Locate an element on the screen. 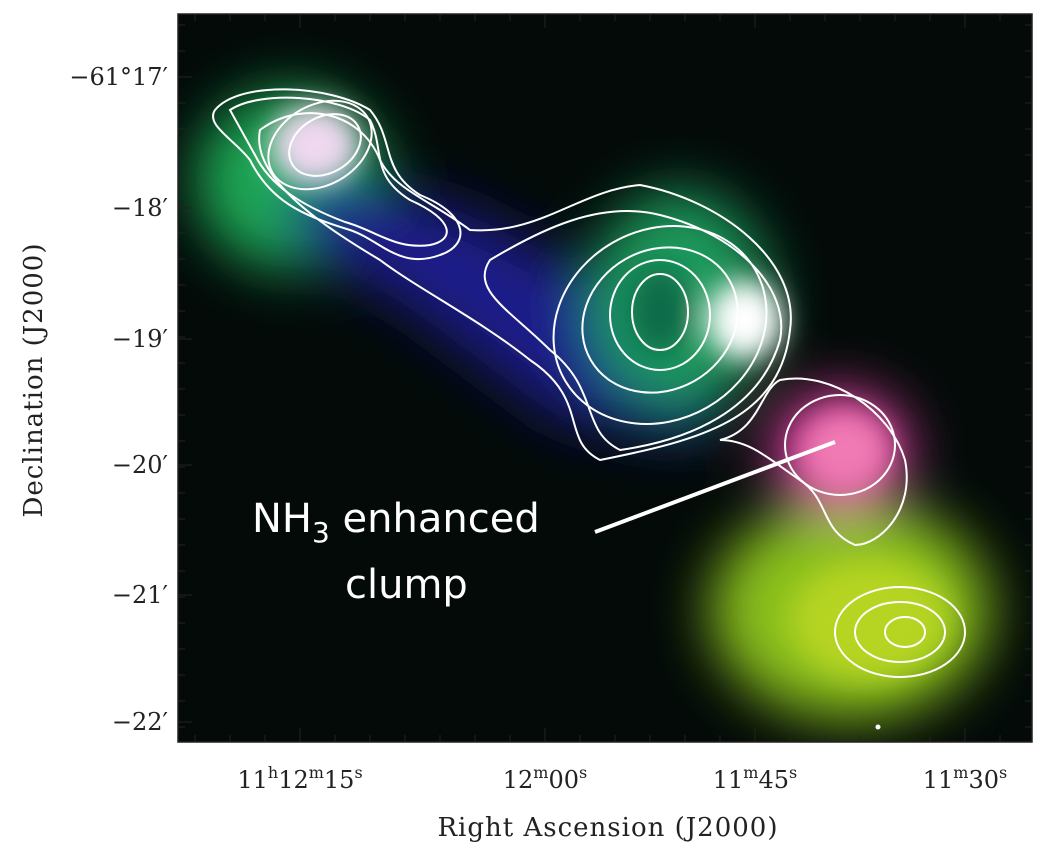 The height and width of the screenshot is (853, 1044). number: 30 is located at coordinates (983, 780).